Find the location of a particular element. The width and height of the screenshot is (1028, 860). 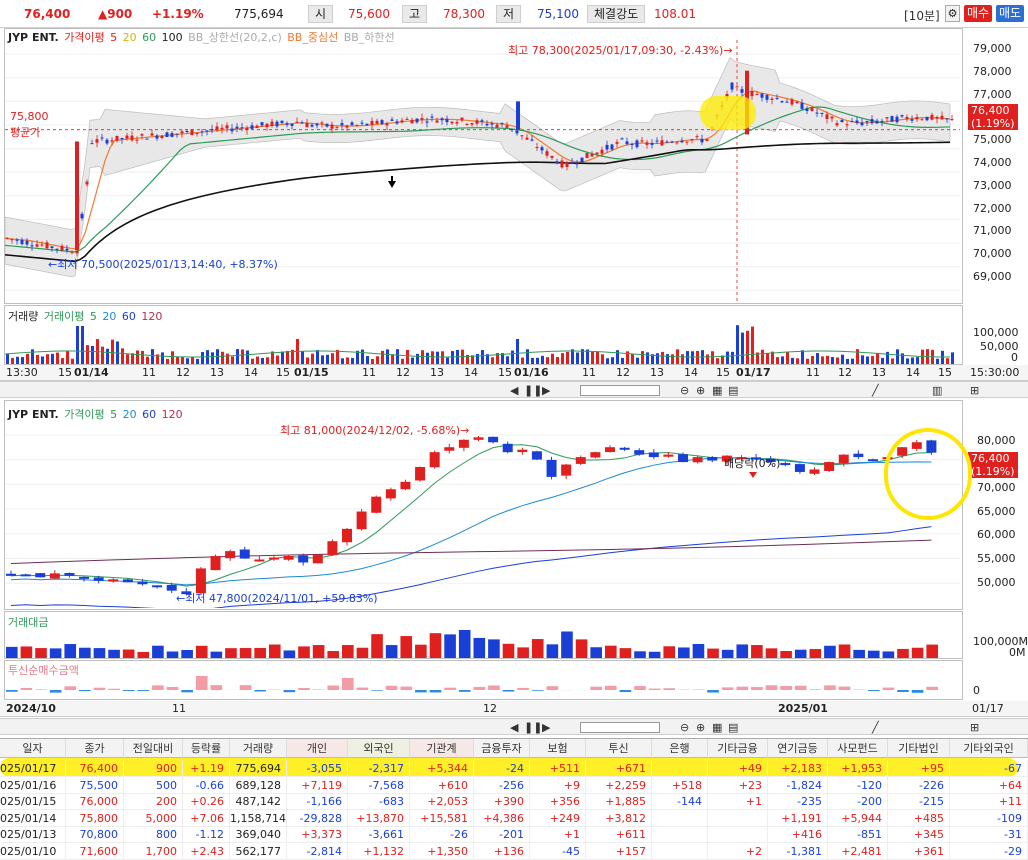

table-header: 기관계 is located at coordinates (442, 748).